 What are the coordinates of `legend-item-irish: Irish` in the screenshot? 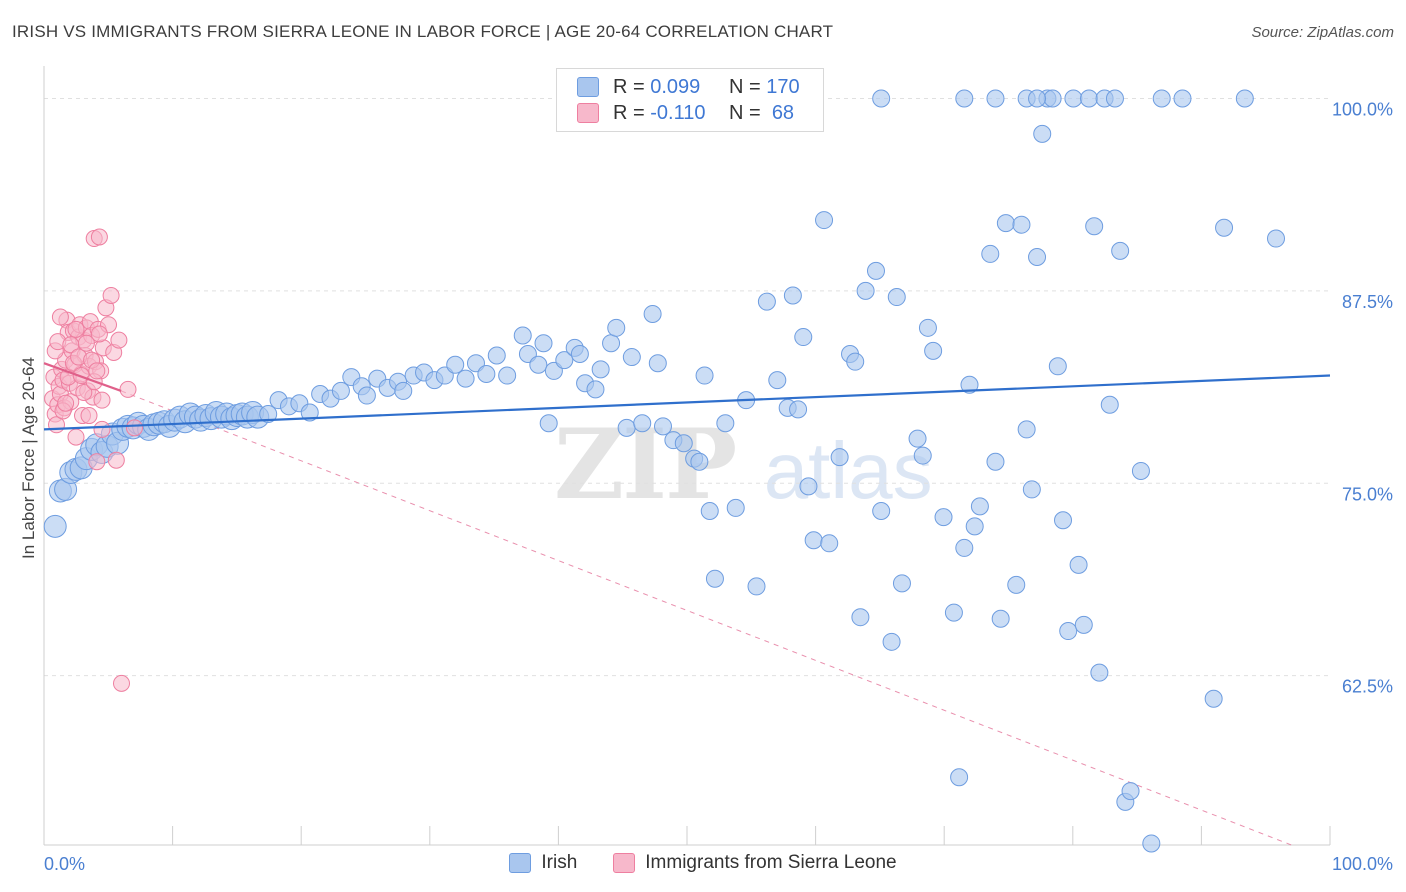 It's located at (543, 863).